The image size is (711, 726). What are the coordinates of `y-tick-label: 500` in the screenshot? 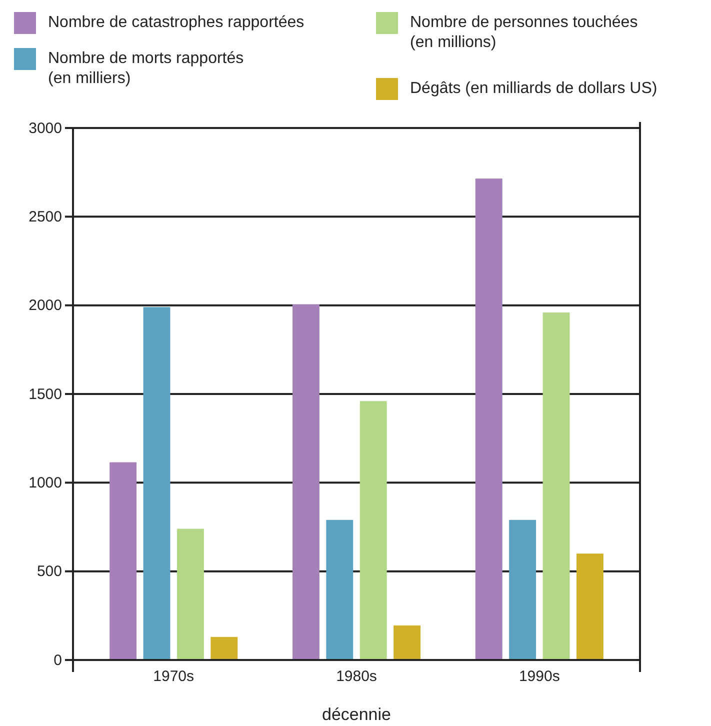 It's located at (49, 571).